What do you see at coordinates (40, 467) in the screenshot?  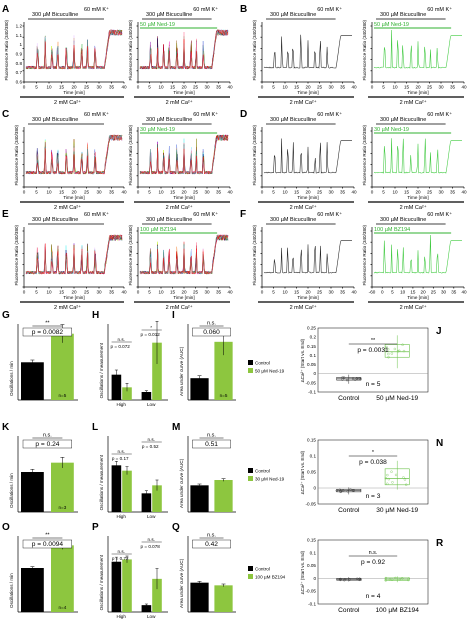 I see `bar-panel-k: Kn=3 n=3 Oscillations / min n.s. p = 0.24` at bounding box center [40, 467].